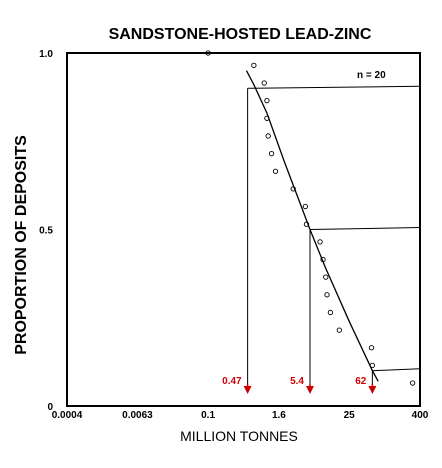 Image resolution: width=442 pixels, height=468 pixels. Describe the element at coordinates (297, 381) in the screenshot. I see `percentile-value-label: 5.4` at that location.